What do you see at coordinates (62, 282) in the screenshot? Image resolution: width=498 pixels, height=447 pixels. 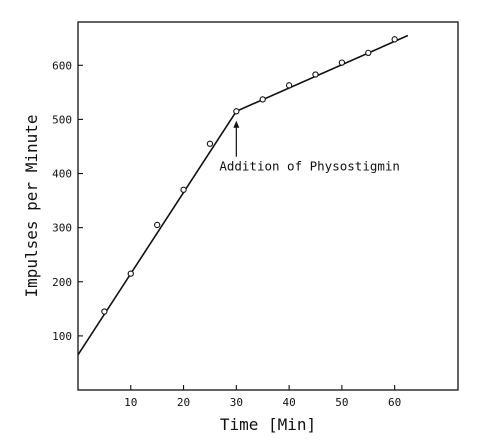 I see `y-tick-label: 200` at bounding box center [62, 282].